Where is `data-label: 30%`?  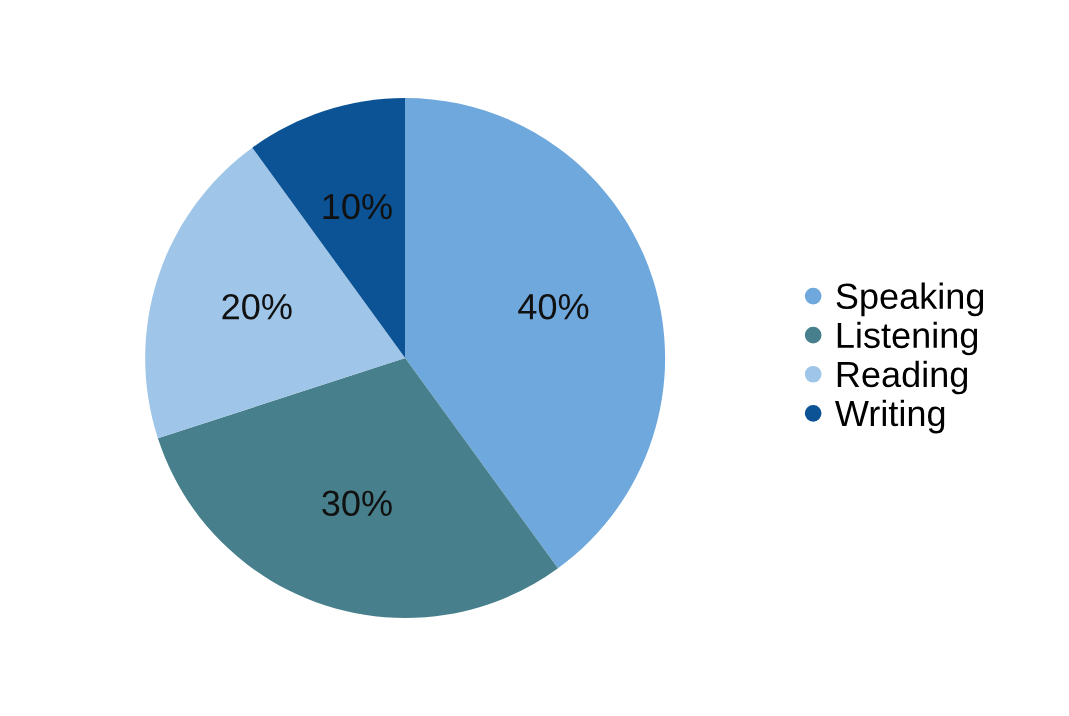
data-label: 30% is located at coordinates (357, 503).